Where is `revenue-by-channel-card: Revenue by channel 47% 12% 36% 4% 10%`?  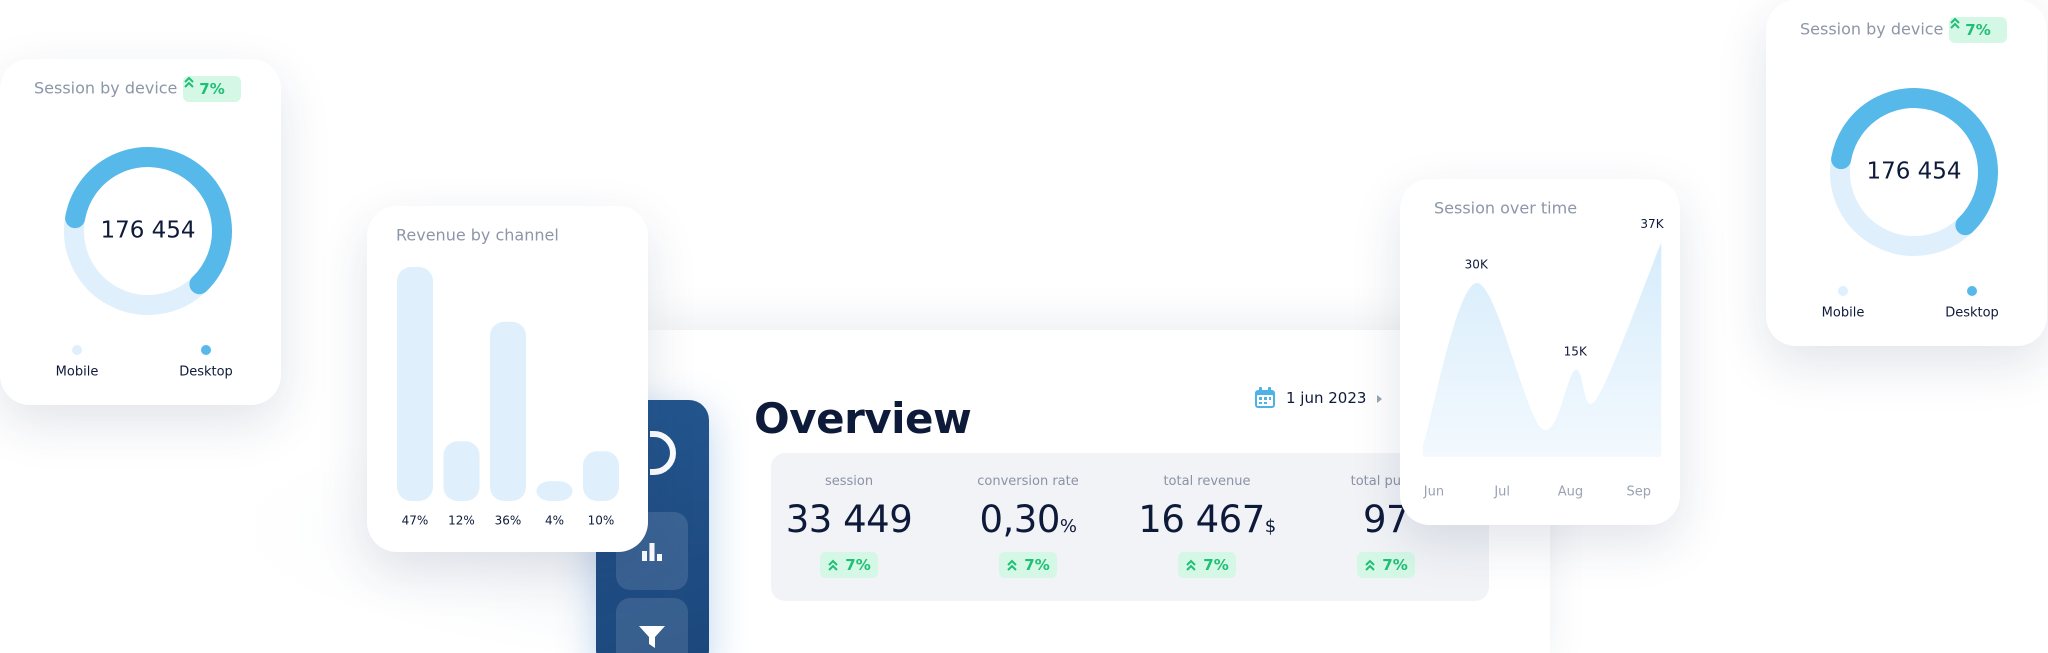 revenue-by-channel-card: Revenue by channel 47% 12% 36% 4% 10% is located at coordinates (507, 379).